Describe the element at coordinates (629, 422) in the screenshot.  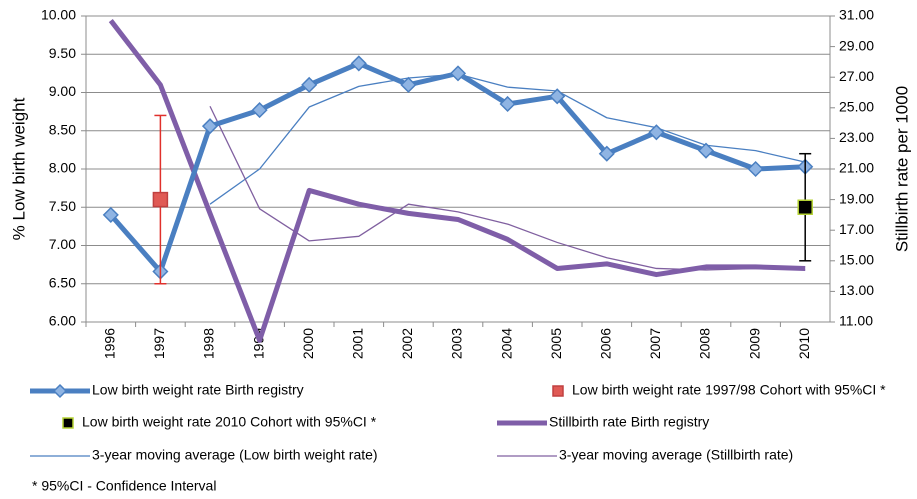
I see `legend-label: Stillbirth rate Birth registry` at that location.